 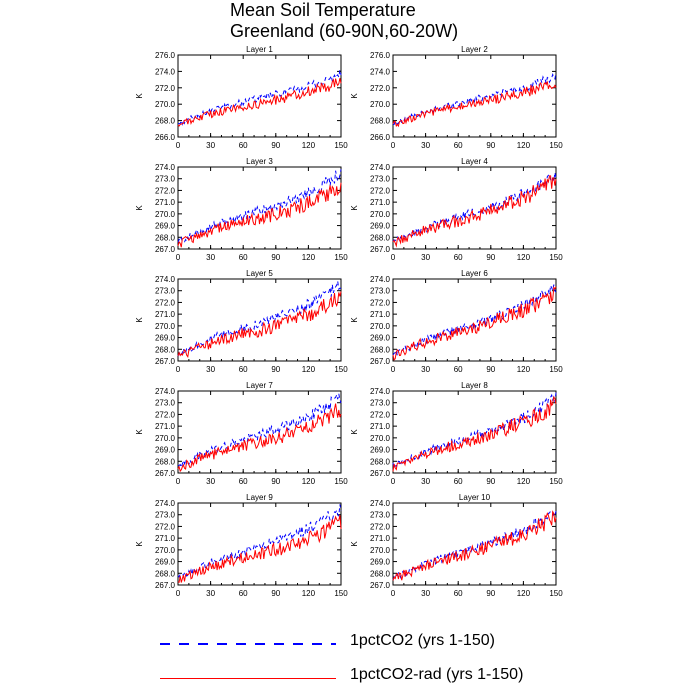 I want to click on panel-title: Layer 10, so click(x=475, y=497).